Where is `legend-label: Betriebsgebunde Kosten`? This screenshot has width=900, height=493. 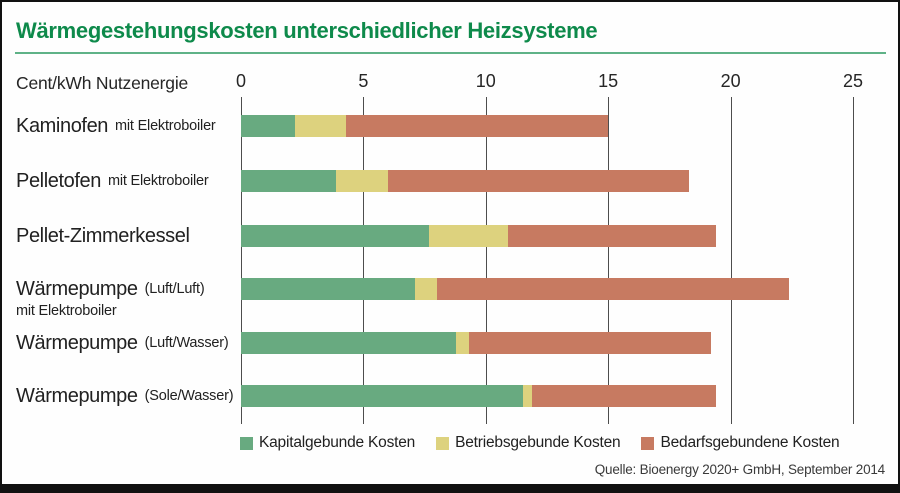
legend-label: Betriebsgebunde Kosten is located at coordinates (538, 442).